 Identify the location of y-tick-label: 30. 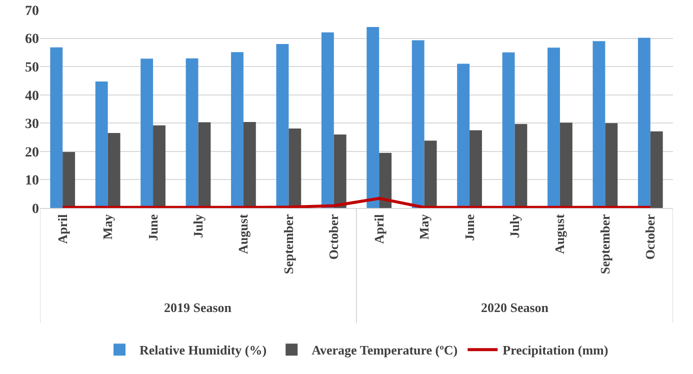
(32, 124).